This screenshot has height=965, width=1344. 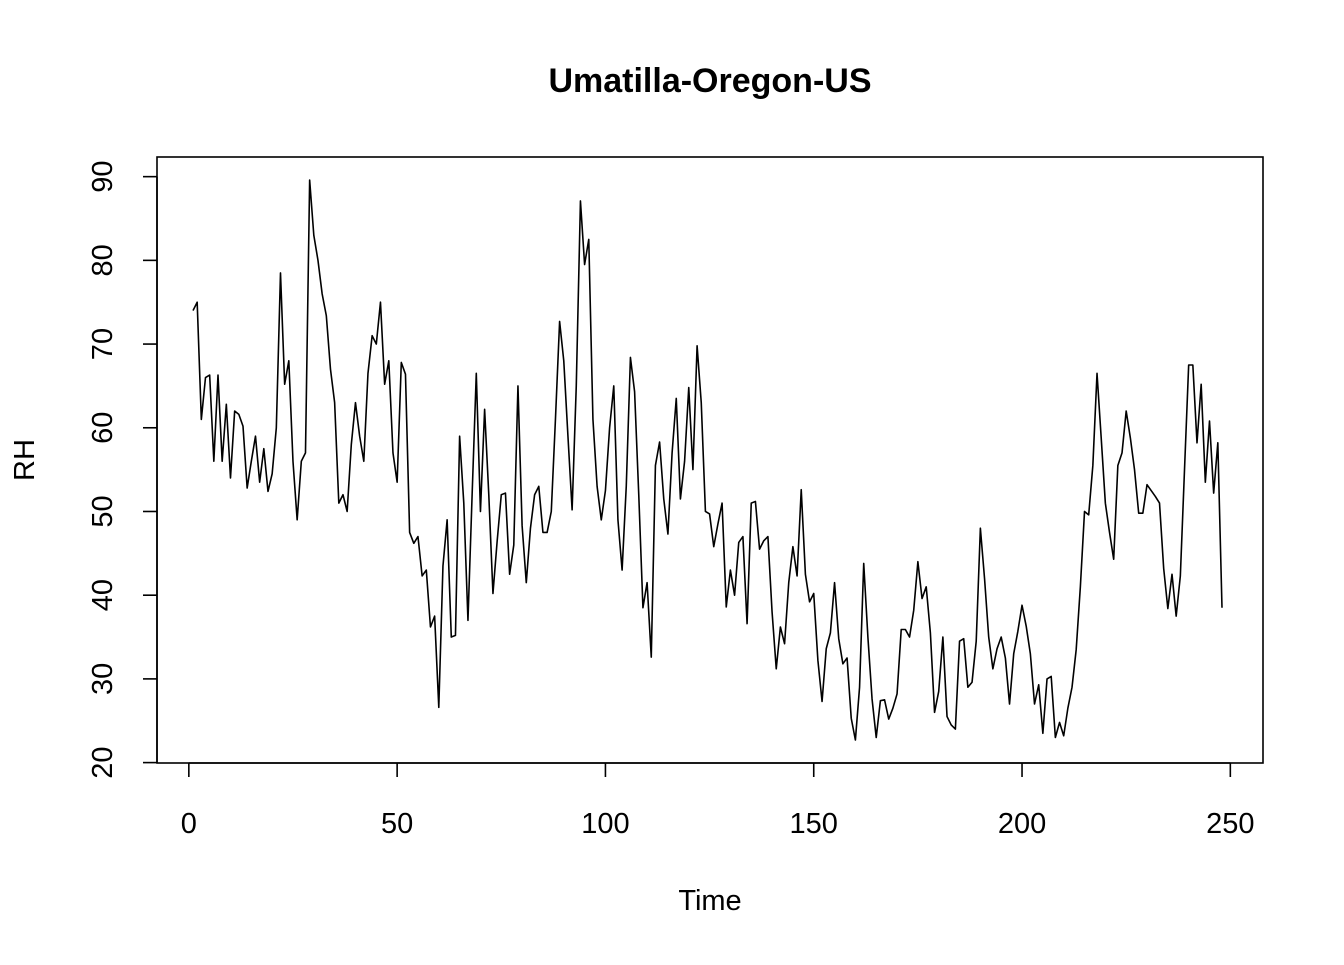 I want to click on x-tick-label: 150, so click(x=814, y=824).